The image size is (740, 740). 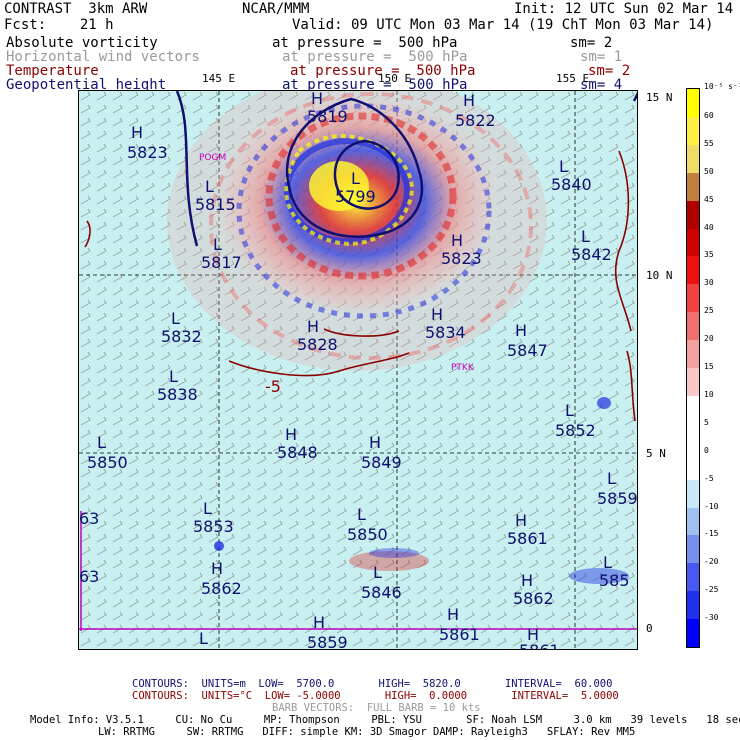 I want to click on center-value: 5832, so click(x=181, y=336).